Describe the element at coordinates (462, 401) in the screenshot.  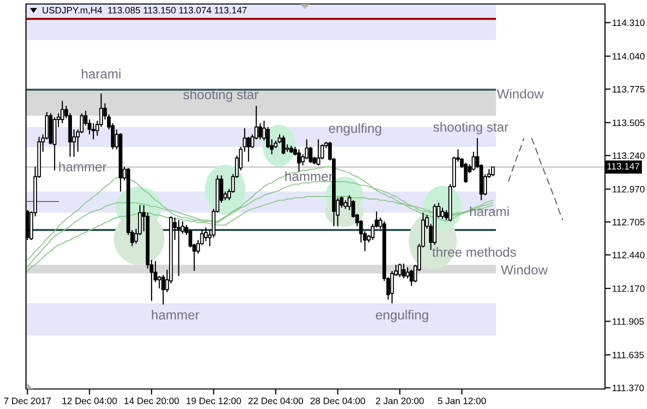
I see `x-tick-label: 5 Jan 12:00` at that location.